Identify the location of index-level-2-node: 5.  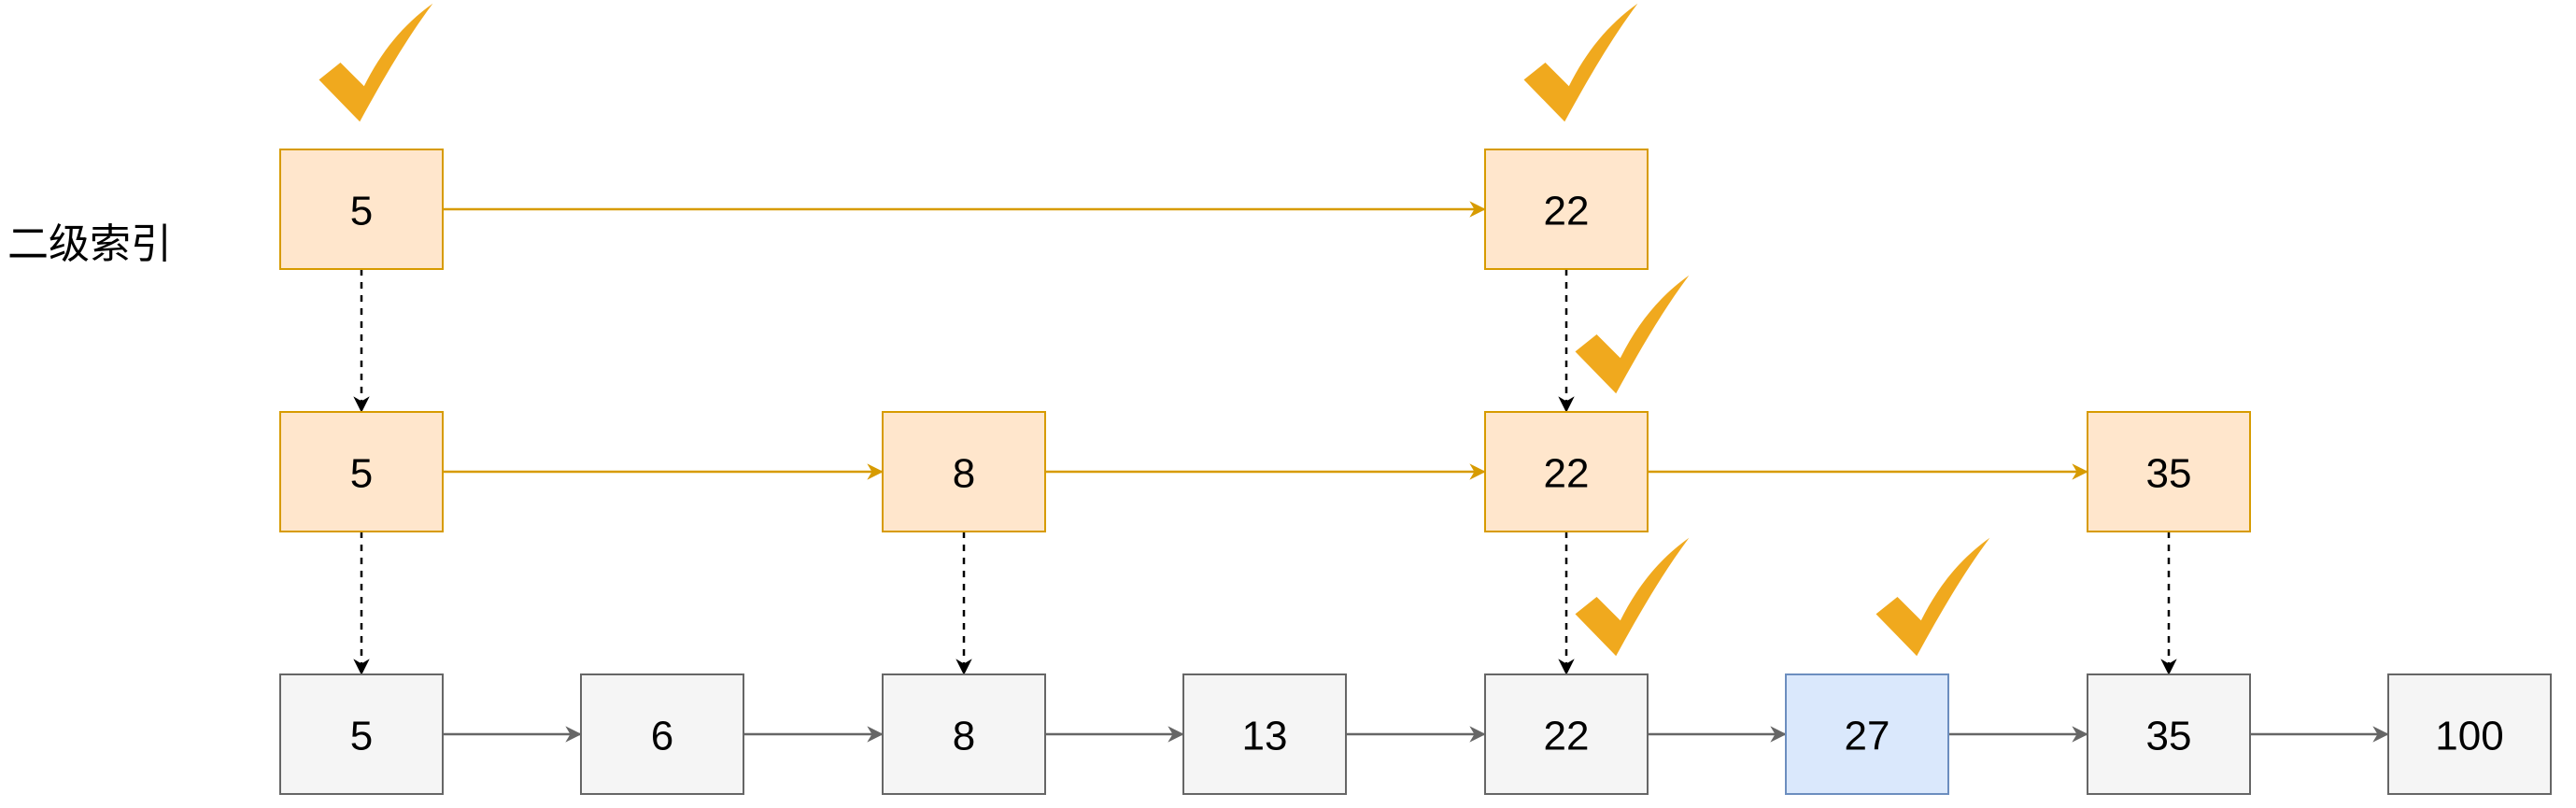
(361, 209).